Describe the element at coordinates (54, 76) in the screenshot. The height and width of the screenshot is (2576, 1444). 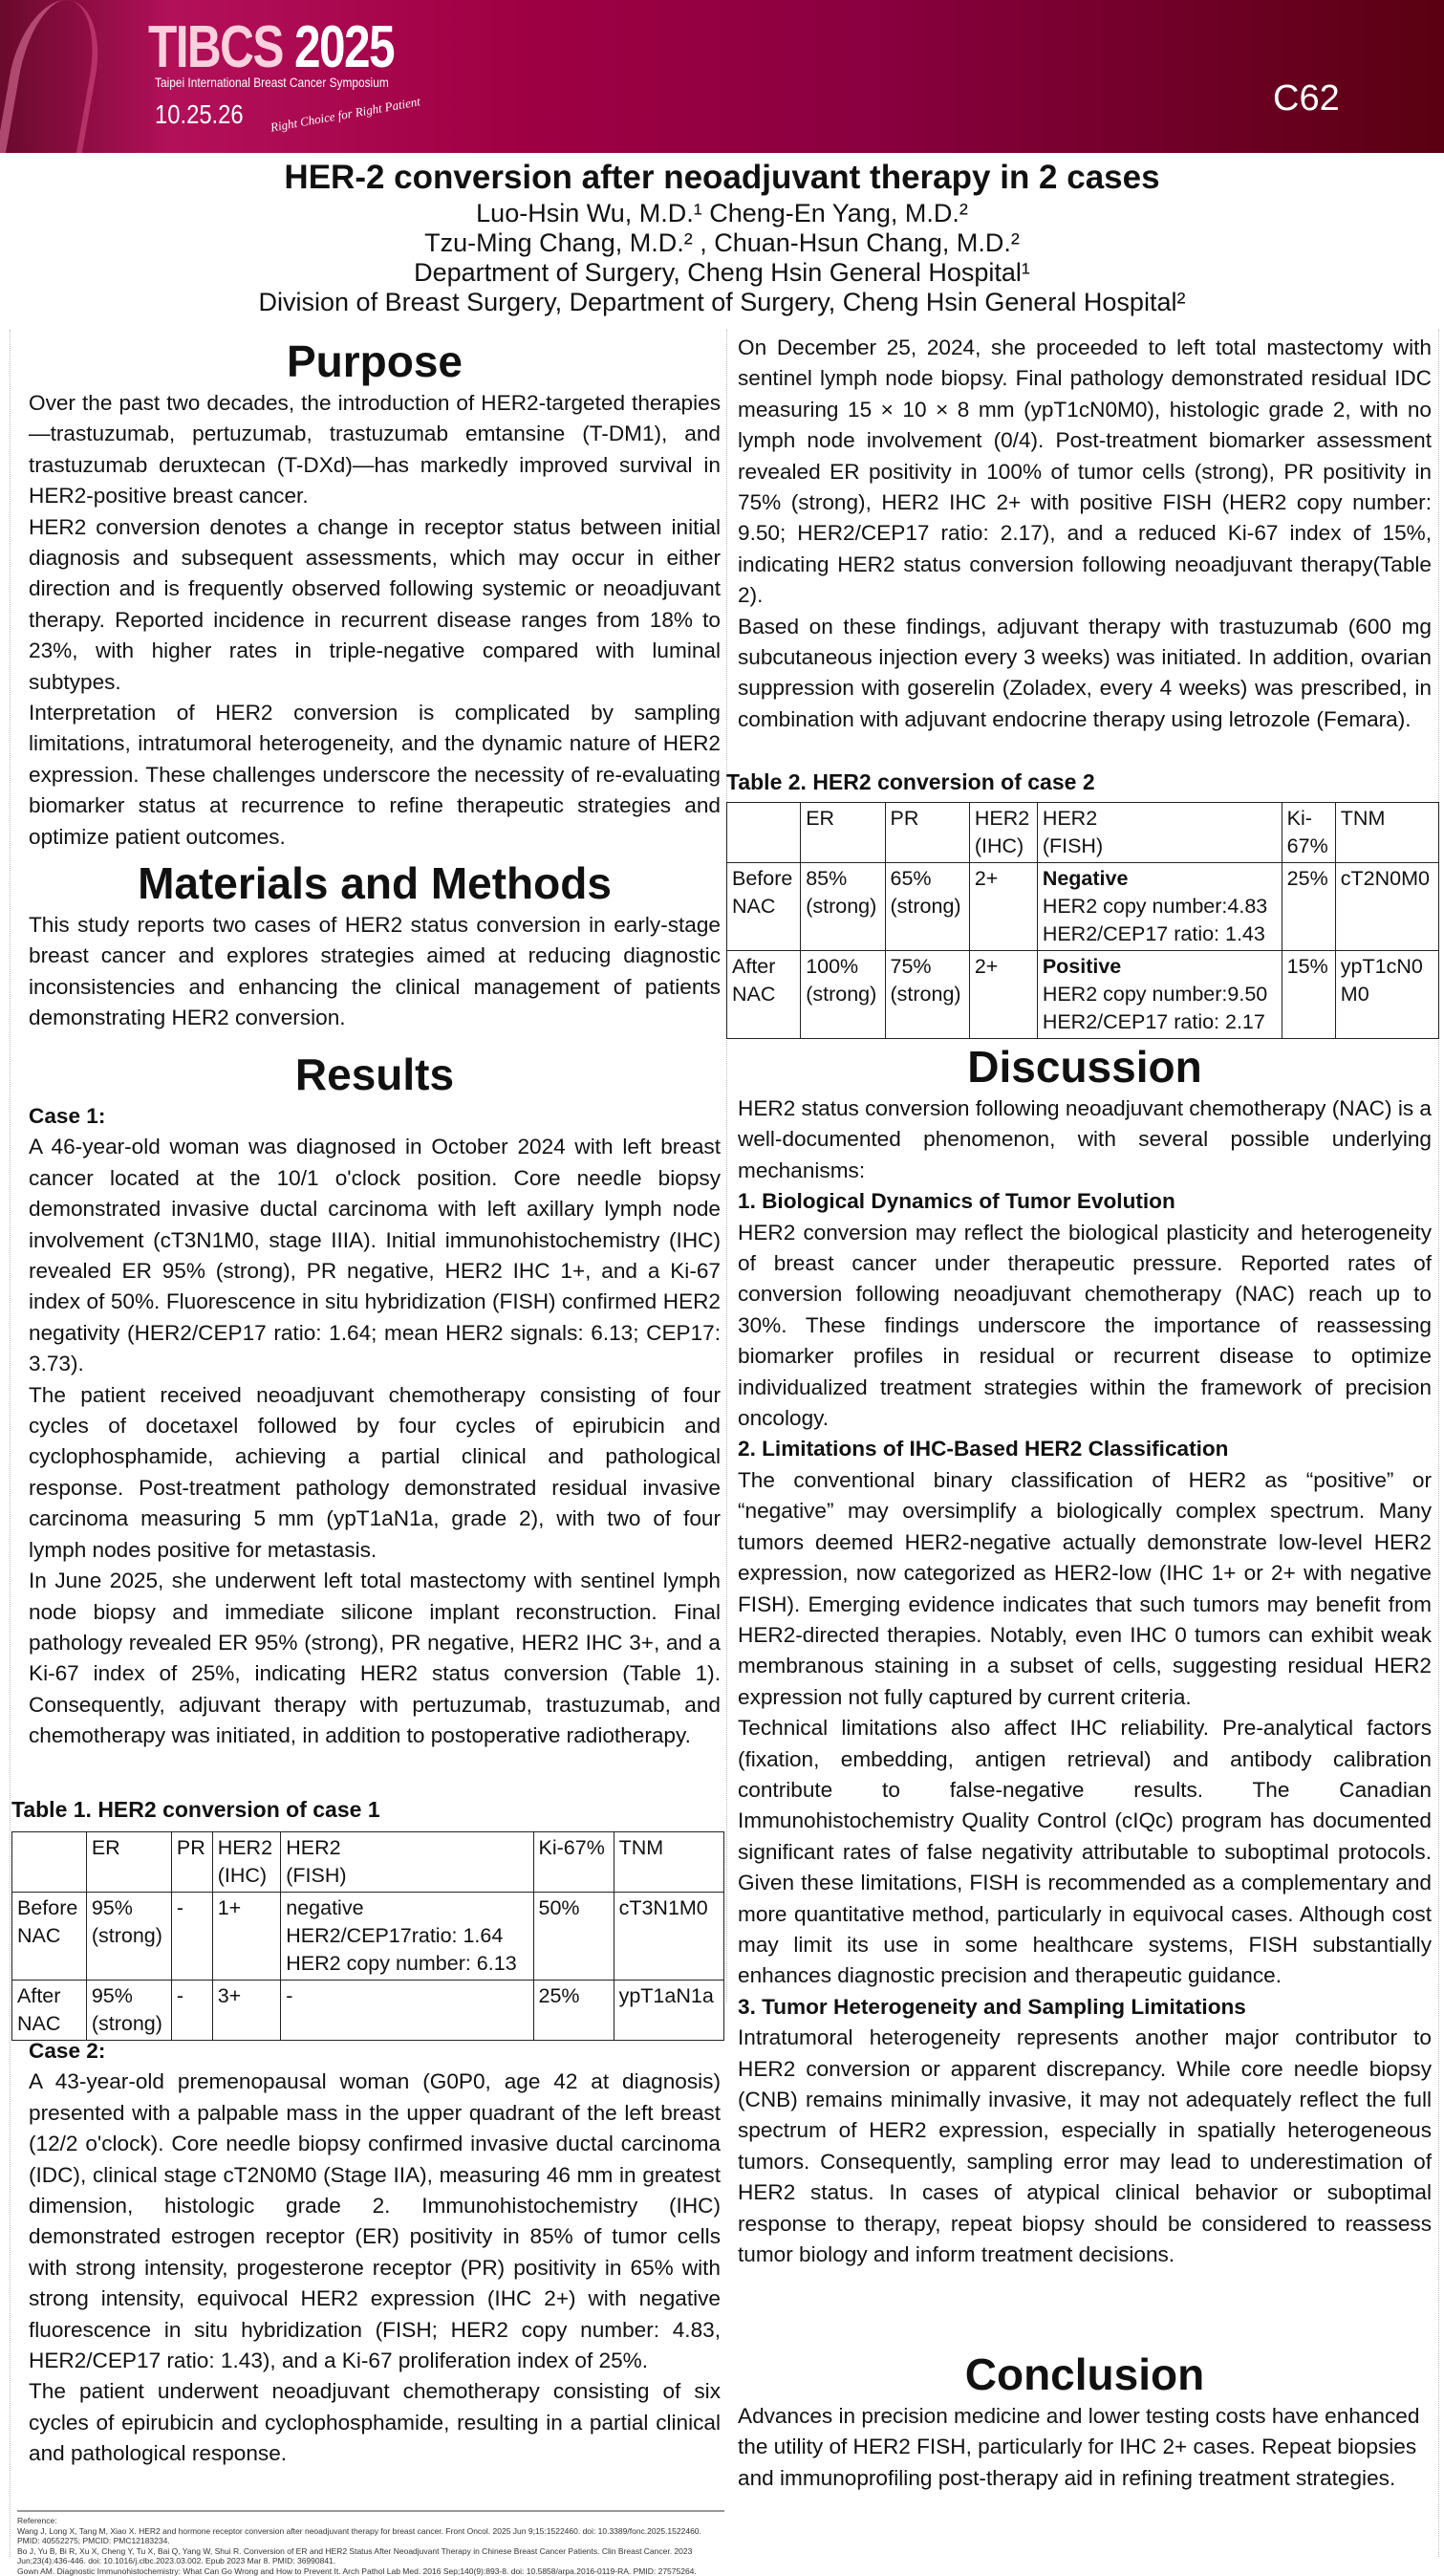
I see `ribbon-logo-graphic` at that location.